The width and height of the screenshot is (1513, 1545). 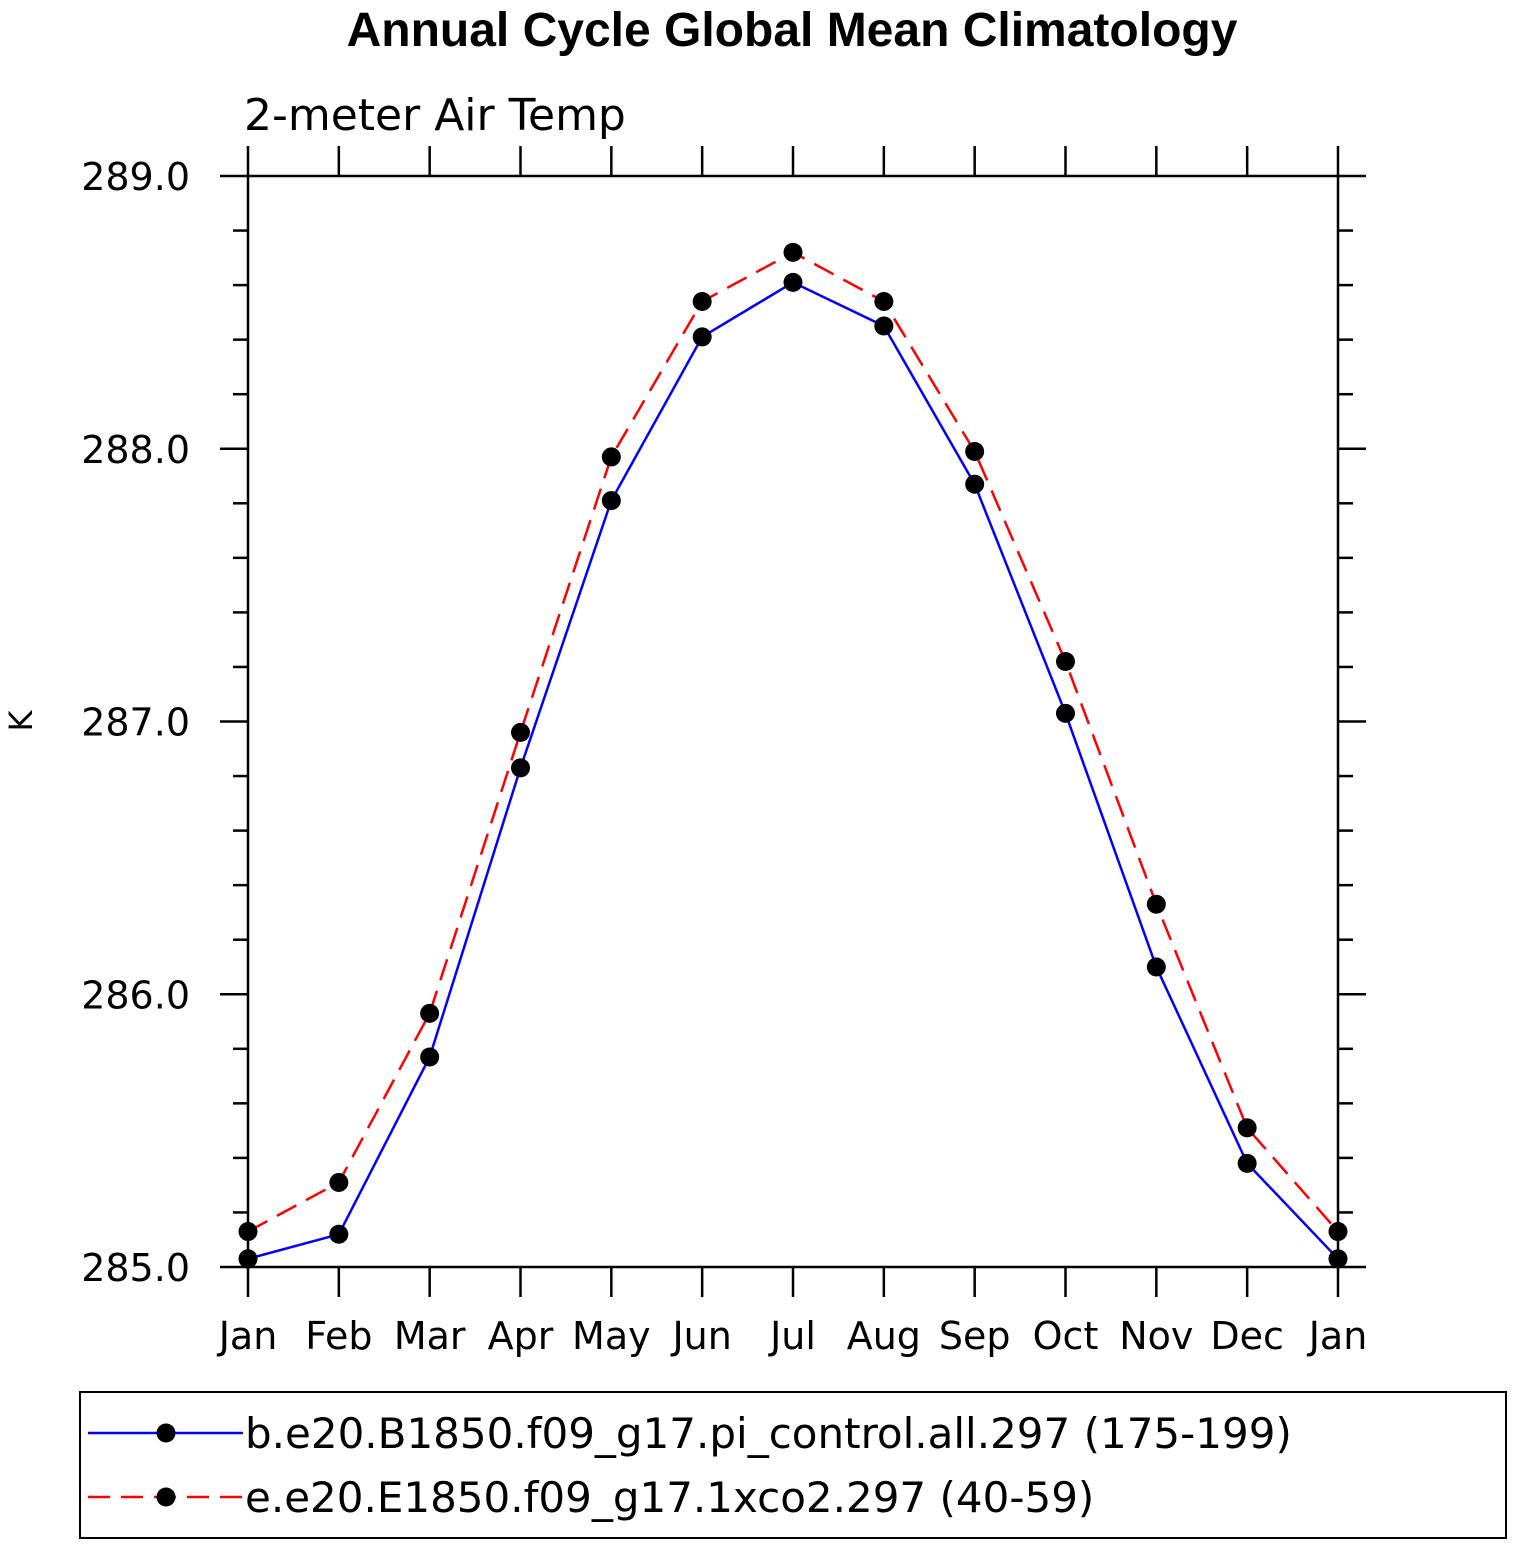 What do you see at coordinates (1247, 1336) in the screenshot?
I see `x-tick-label: Dec` at bounding box center [1247, 1336].